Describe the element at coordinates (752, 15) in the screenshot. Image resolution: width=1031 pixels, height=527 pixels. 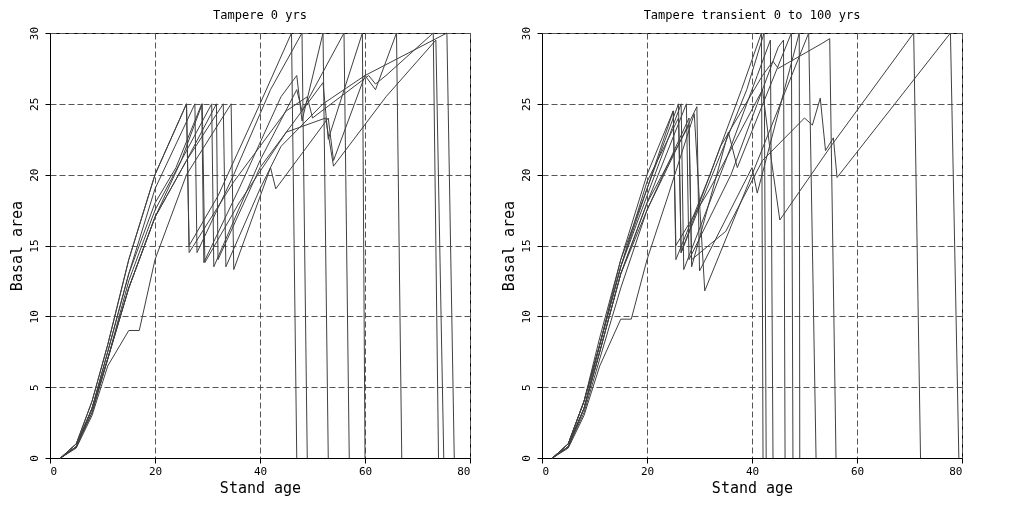
I see `chart-title: Tampere transient 0 to 100 yrs` at that location.